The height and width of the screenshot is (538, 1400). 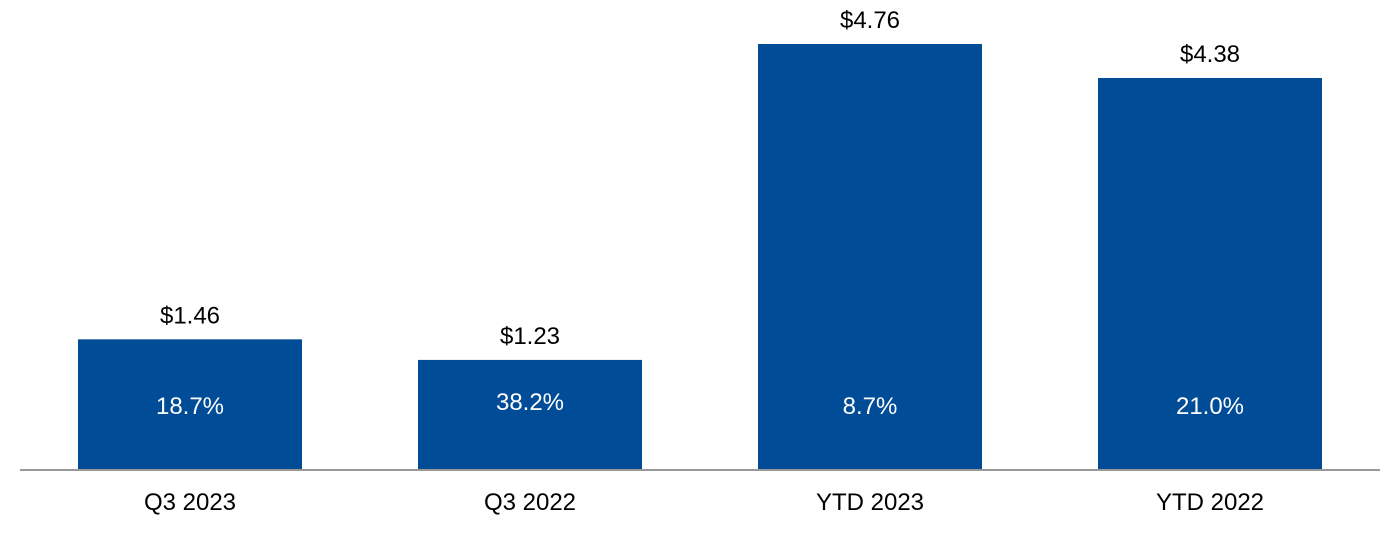 I want to click on value-label: $4.76, so click(x=870, y=20).